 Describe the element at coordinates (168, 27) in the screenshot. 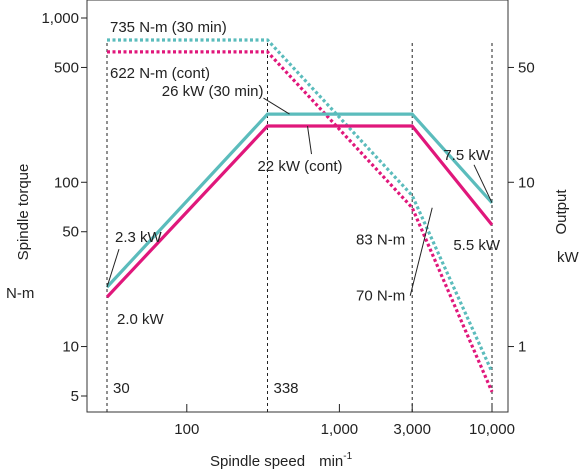

I see `annotation-label: 735 N-m (30 min)` at that location.